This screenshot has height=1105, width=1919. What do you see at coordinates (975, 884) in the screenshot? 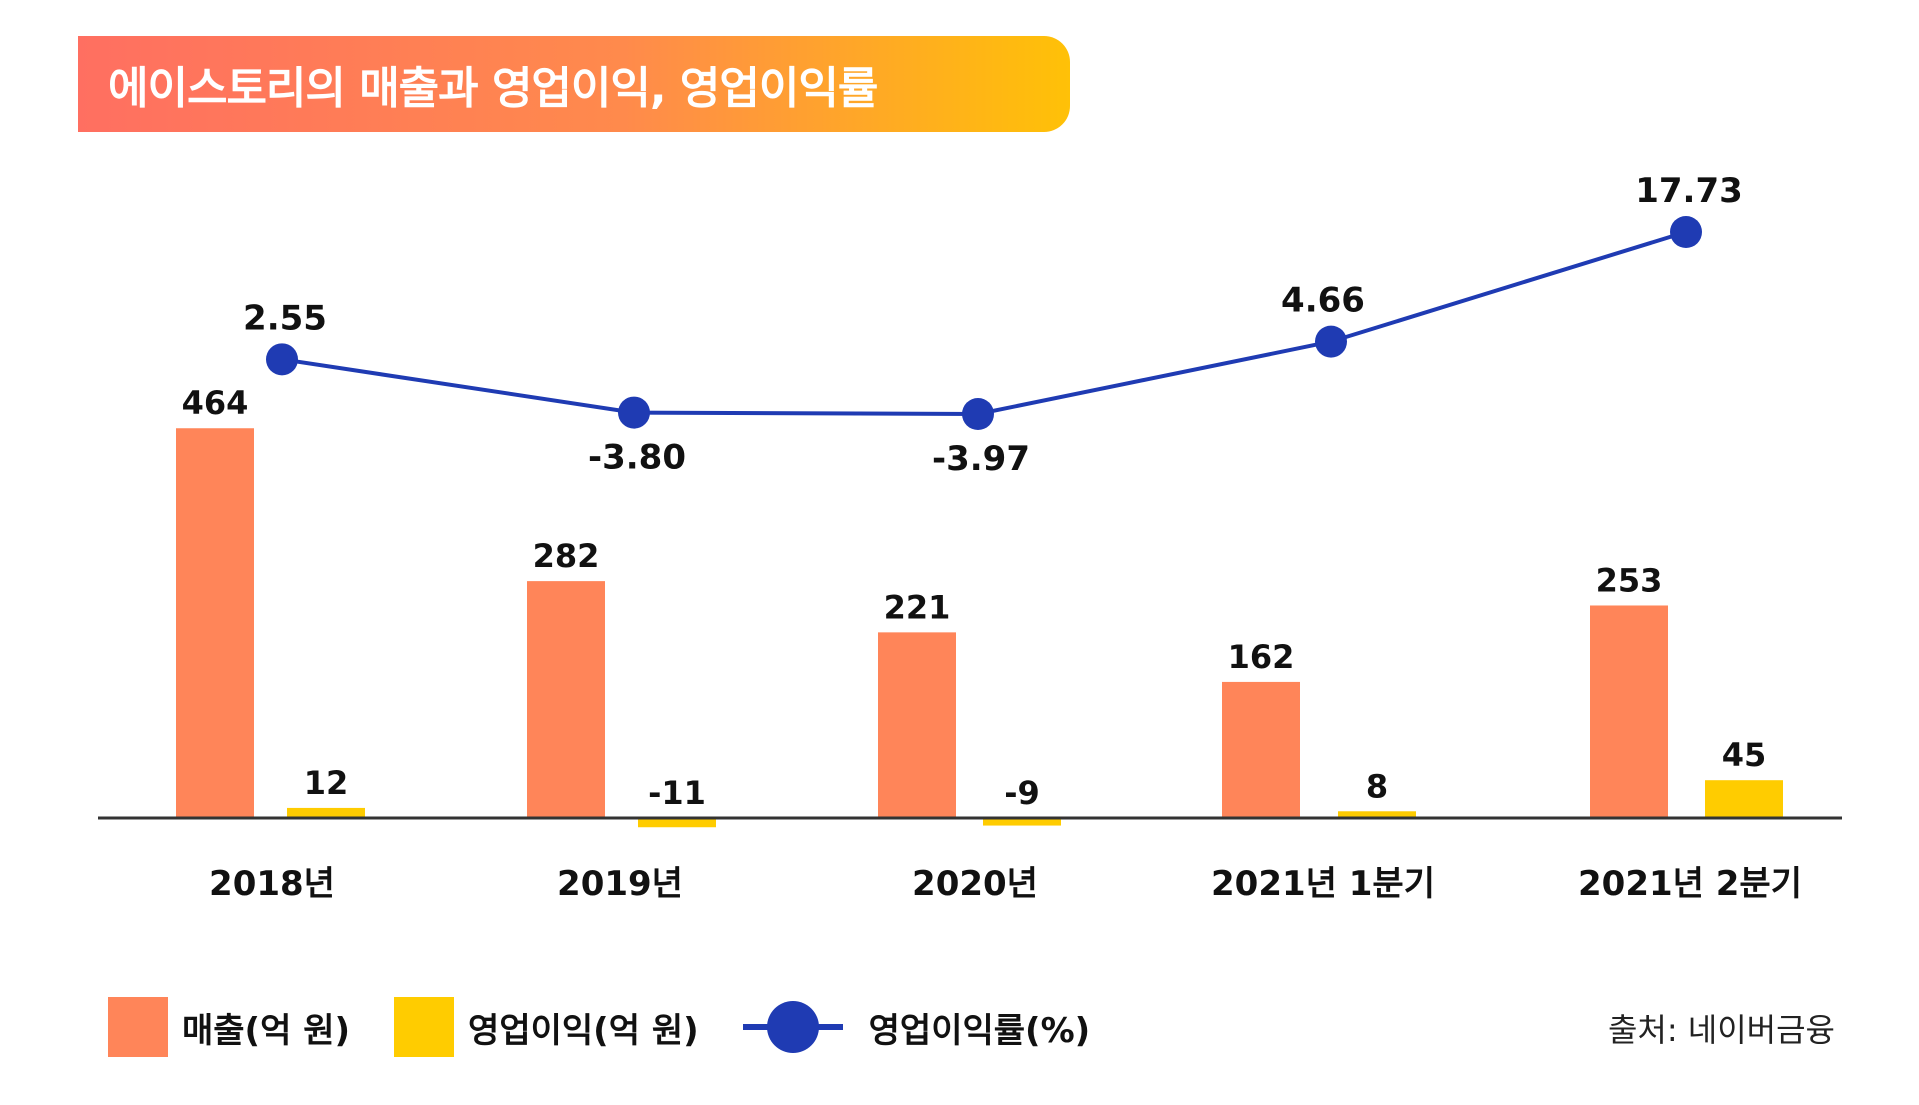
I see `x-tick-label: 2020년` at bounding box center [975, 884].